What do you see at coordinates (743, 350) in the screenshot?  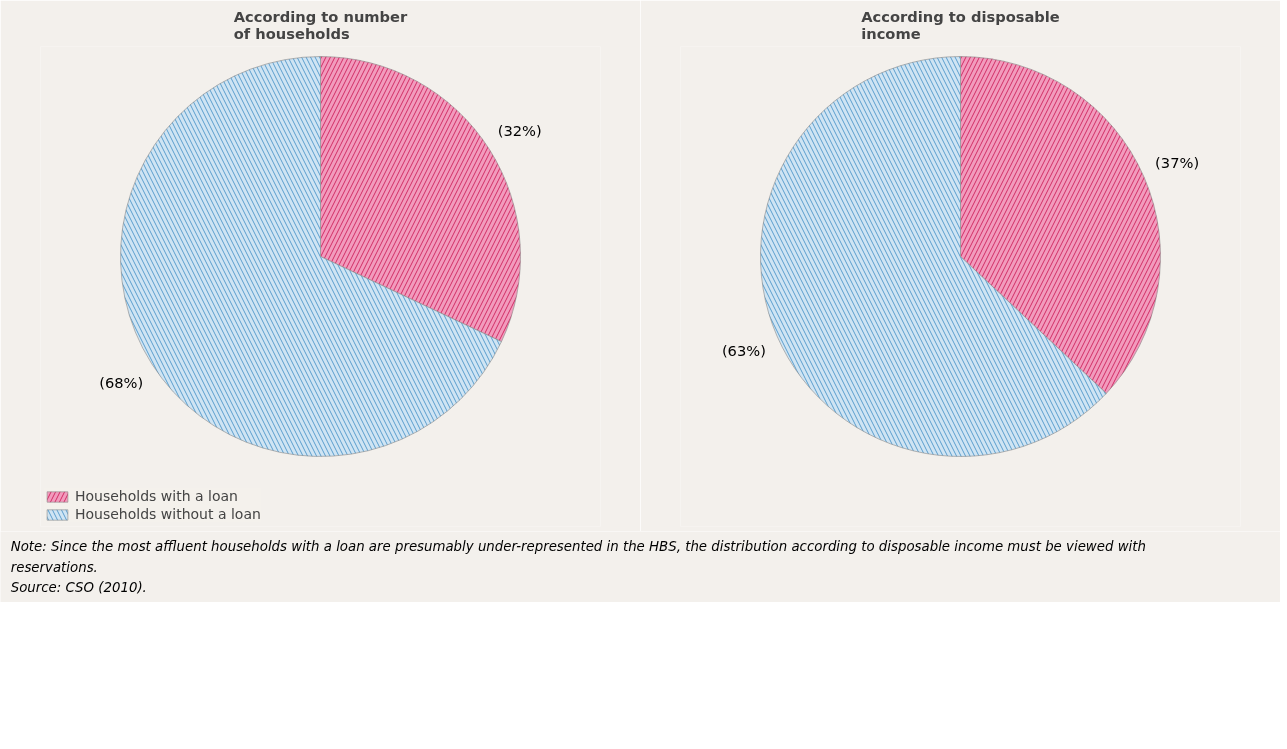 I see `data-label: (63%)` at bounding box center [743, 350].